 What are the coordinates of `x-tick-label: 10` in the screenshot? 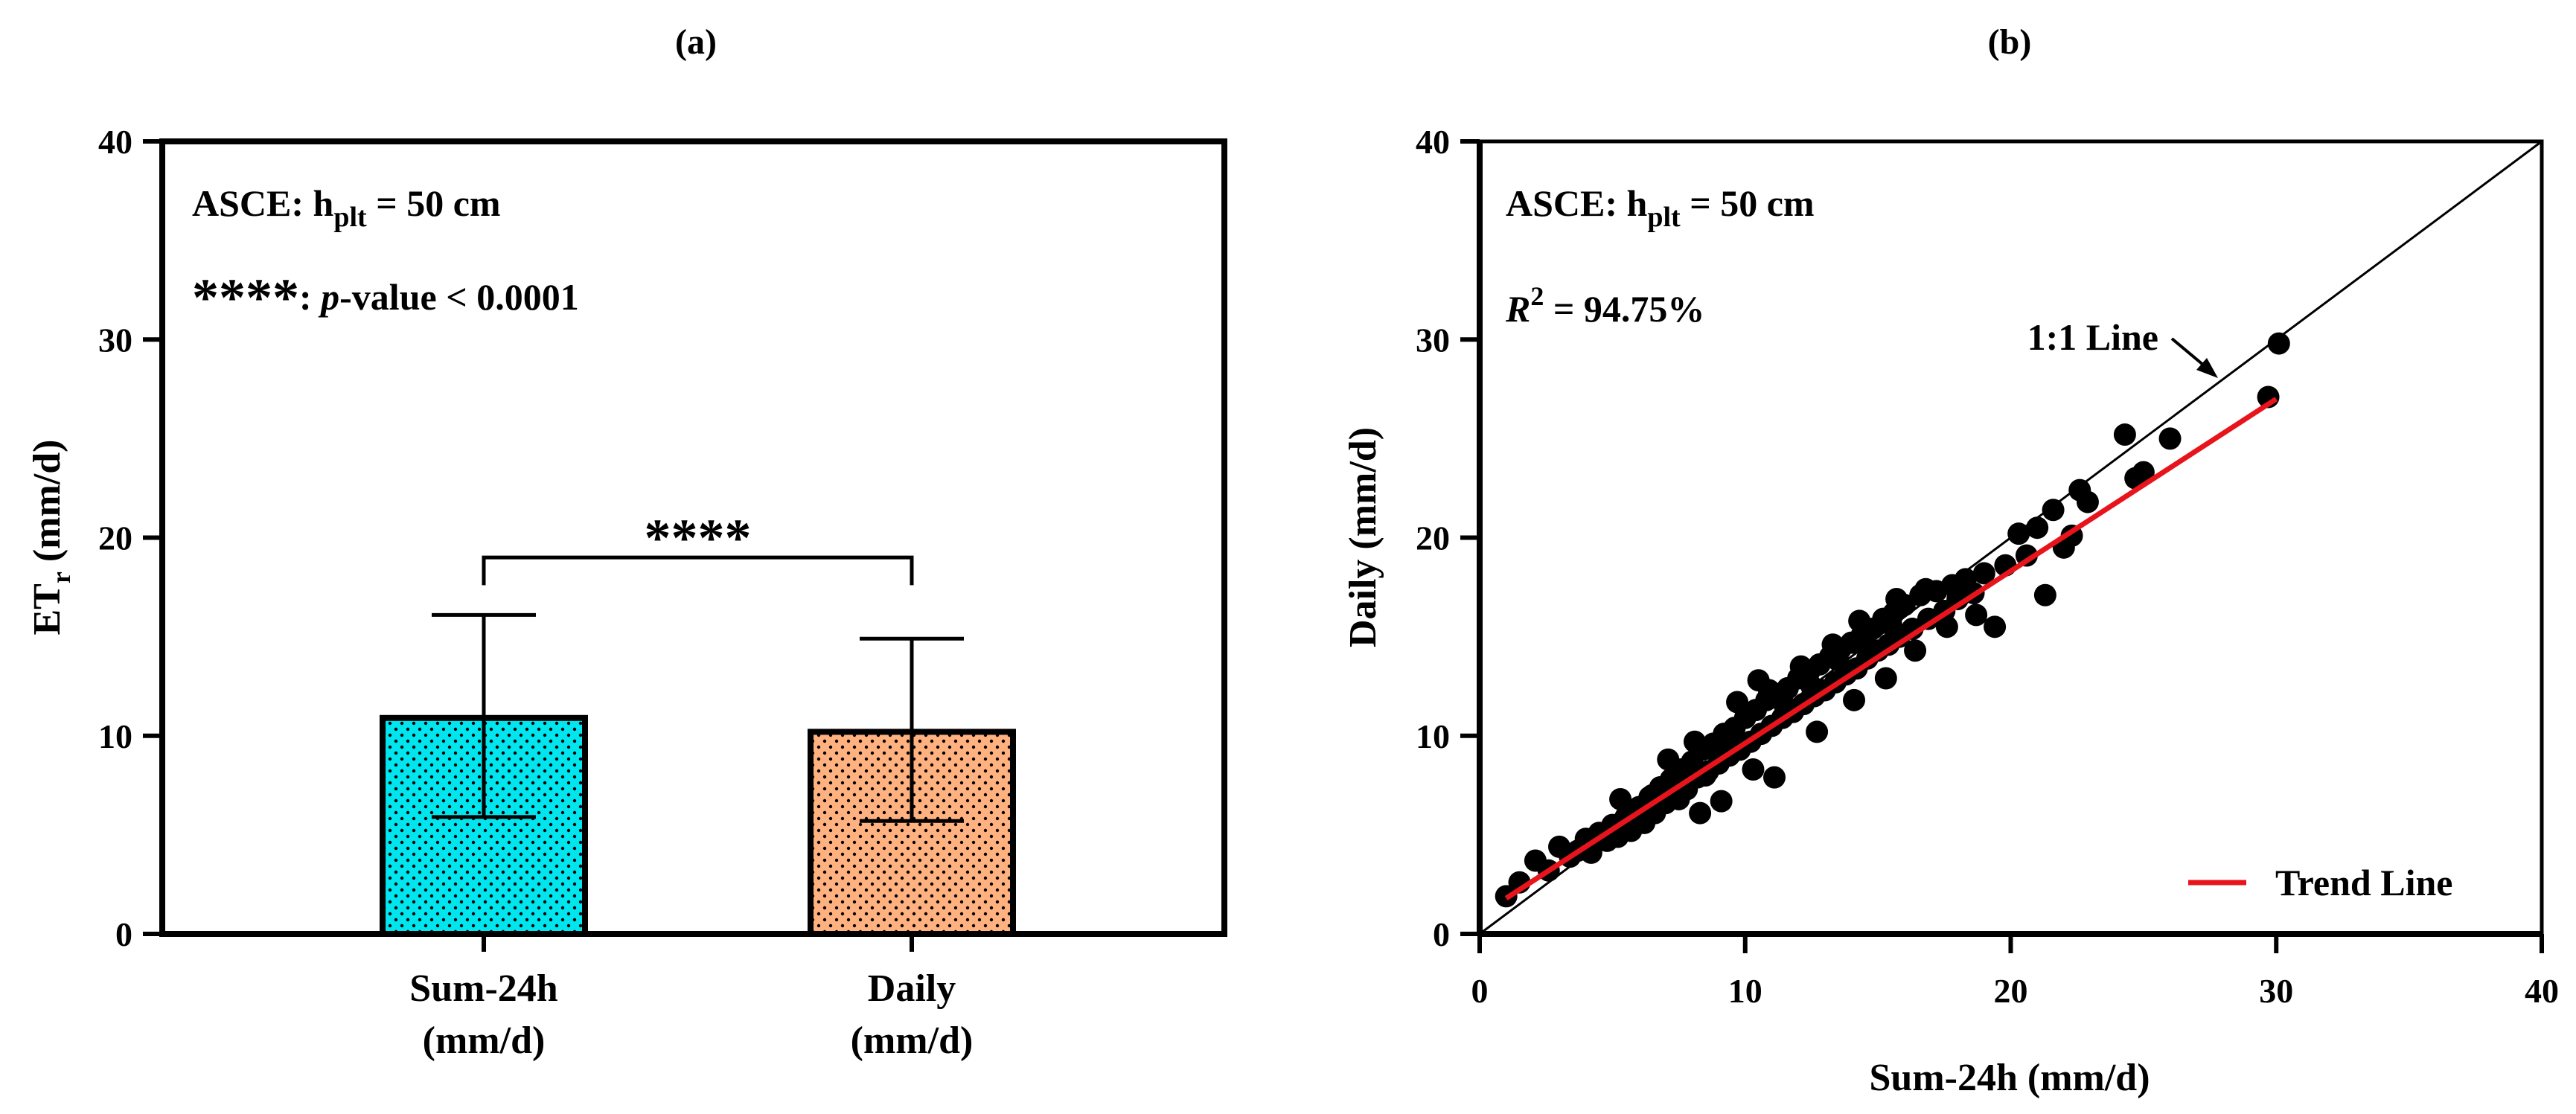 It's located at (1745, 991).